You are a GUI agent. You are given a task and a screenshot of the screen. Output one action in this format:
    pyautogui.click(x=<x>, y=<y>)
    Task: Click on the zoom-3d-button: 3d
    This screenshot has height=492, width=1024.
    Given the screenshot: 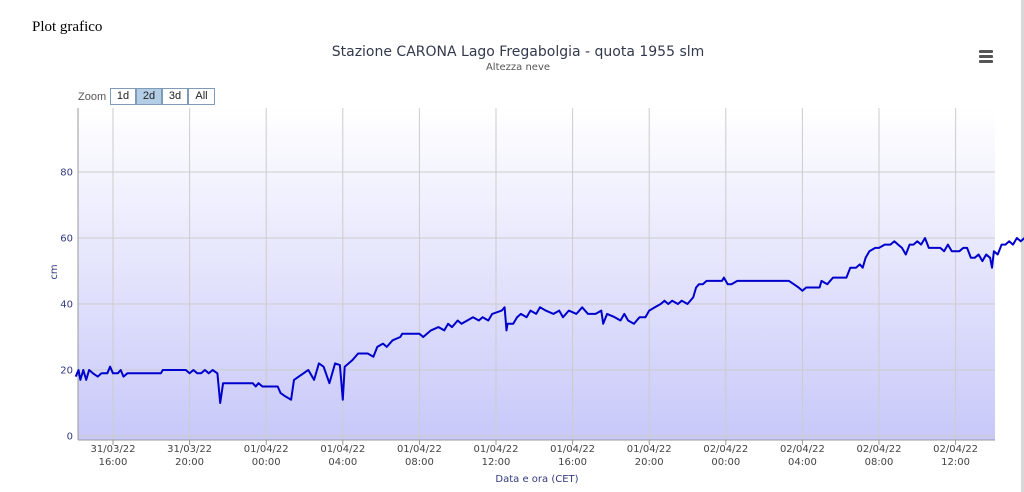 What is the action you would take?
    pyautogui.click(x=175, y=96)
    